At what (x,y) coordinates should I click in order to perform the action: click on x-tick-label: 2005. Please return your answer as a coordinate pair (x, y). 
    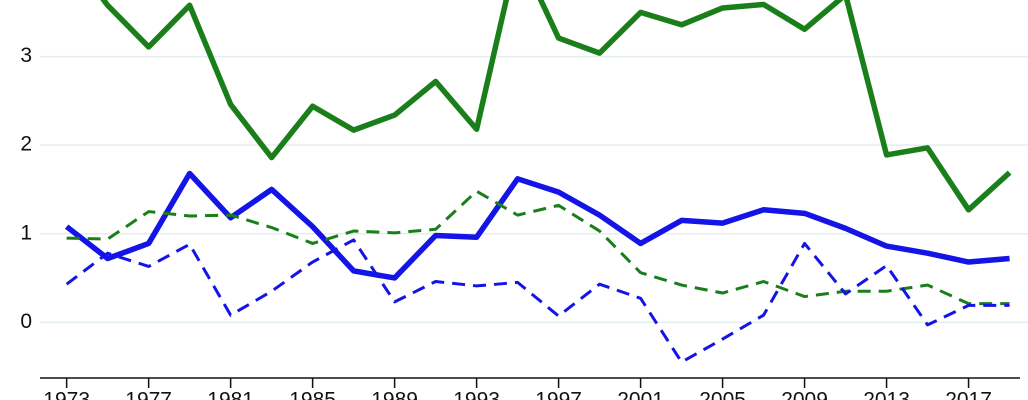
    Looking at the image, I should click on (722, 394).